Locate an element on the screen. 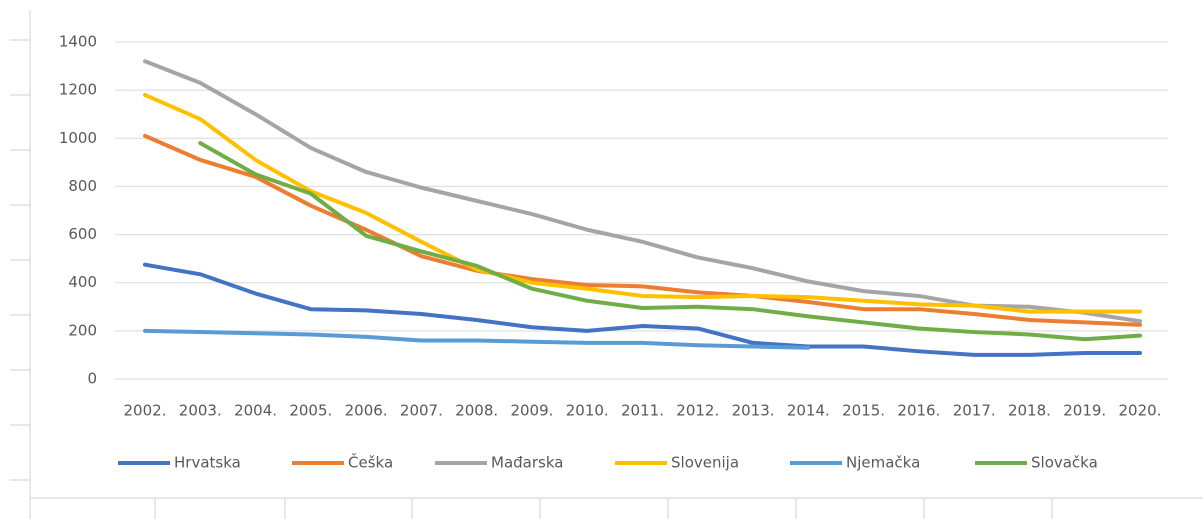  legend-label: Njemačka is located at coordinates (883, 463).